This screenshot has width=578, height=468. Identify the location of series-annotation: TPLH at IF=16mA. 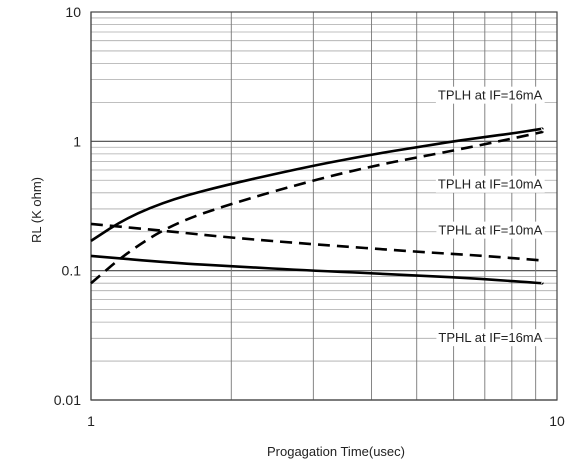
(490, 95).